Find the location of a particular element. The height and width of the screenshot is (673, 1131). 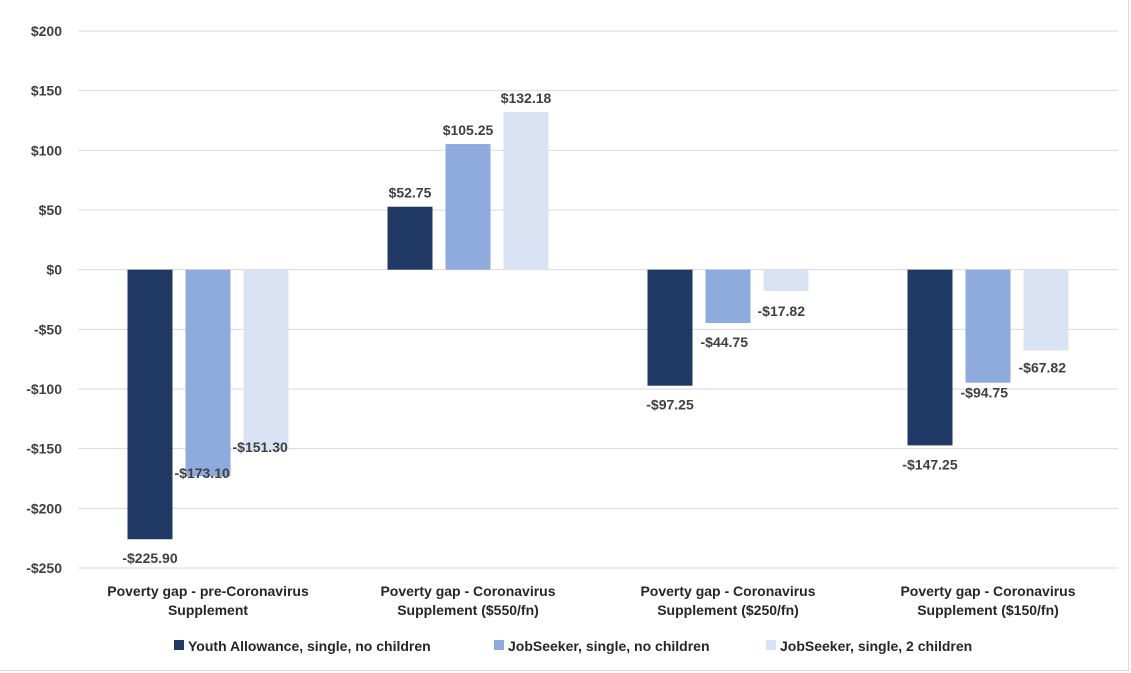

y-tick-label: -$250 is located at coordinates (44, 568).